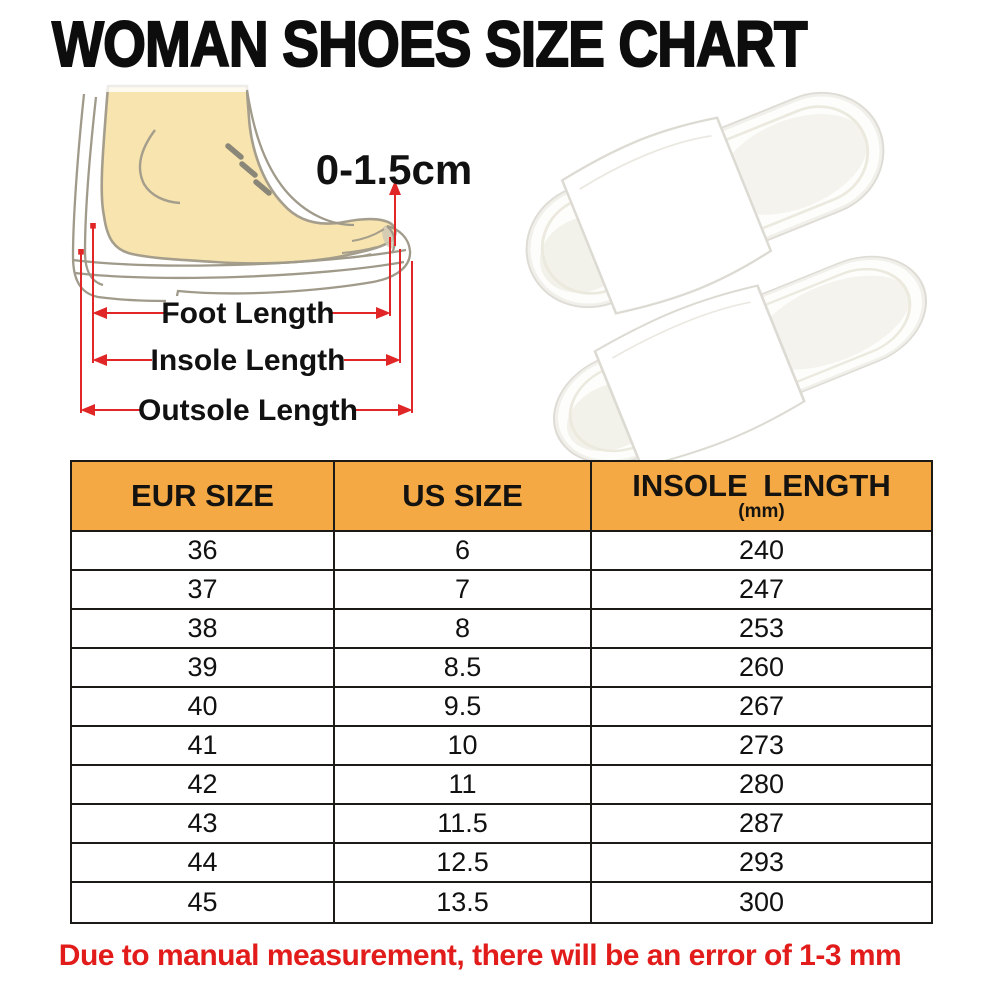 Image resolution: width=1001 pixels, height=1001 pixels. Describe the element at coordinates (248, 169) in the screenshot. I see `lace-hooks` at that location.